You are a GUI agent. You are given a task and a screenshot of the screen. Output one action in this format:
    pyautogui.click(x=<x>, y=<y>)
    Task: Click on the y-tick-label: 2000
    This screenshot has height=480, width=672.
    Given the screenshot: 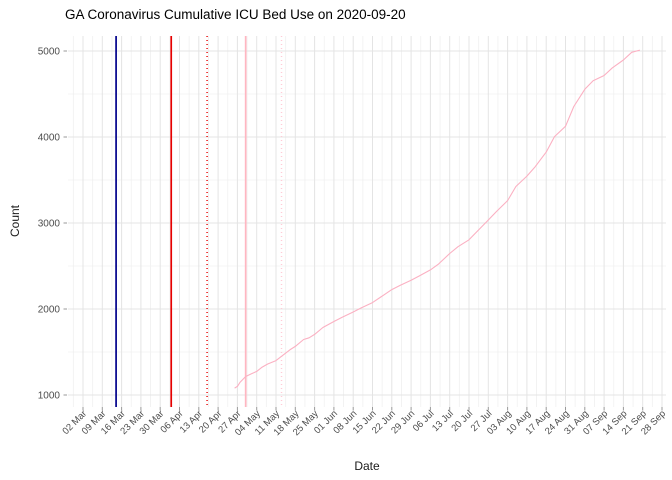 What is the action you would take?
    pyautogui.click(x=49, y=310)
    